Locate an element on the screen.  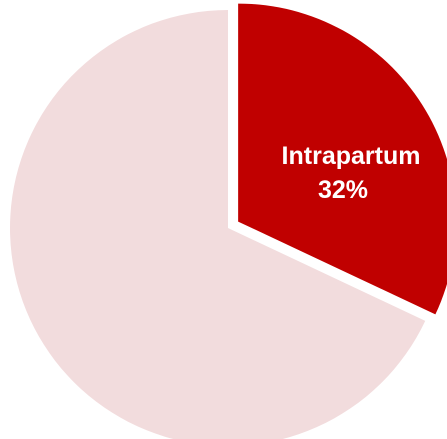
slice-label-intrapartum: Intrapartum is located at coordinates (351, 156).